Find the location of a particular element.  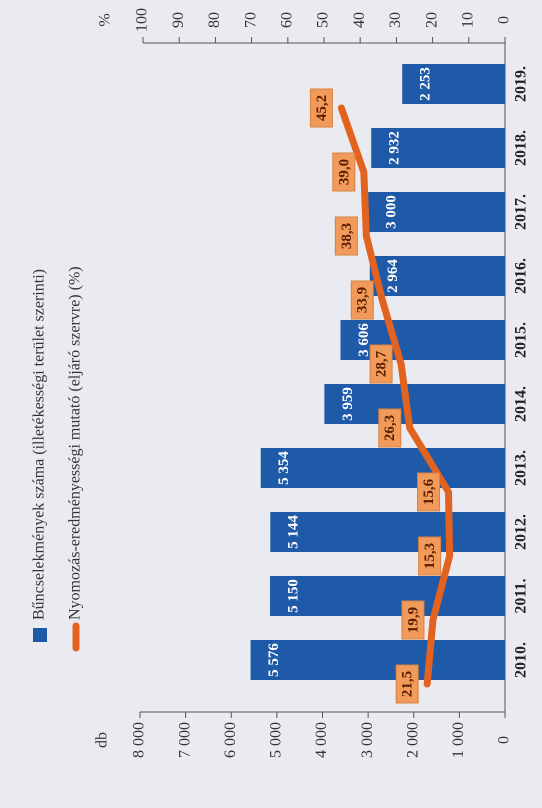

y-axis-label: db is located at coordinates (102, 740).